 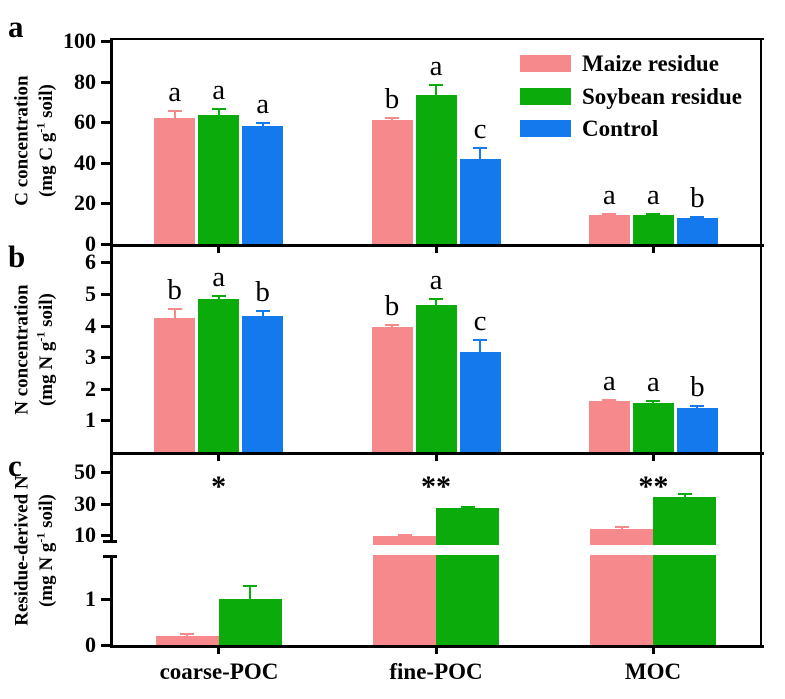 What do you see at coordinates (480, 402) in the screenshot?
I see `bar-control-fine-poc` at bounding box center [480, 402].